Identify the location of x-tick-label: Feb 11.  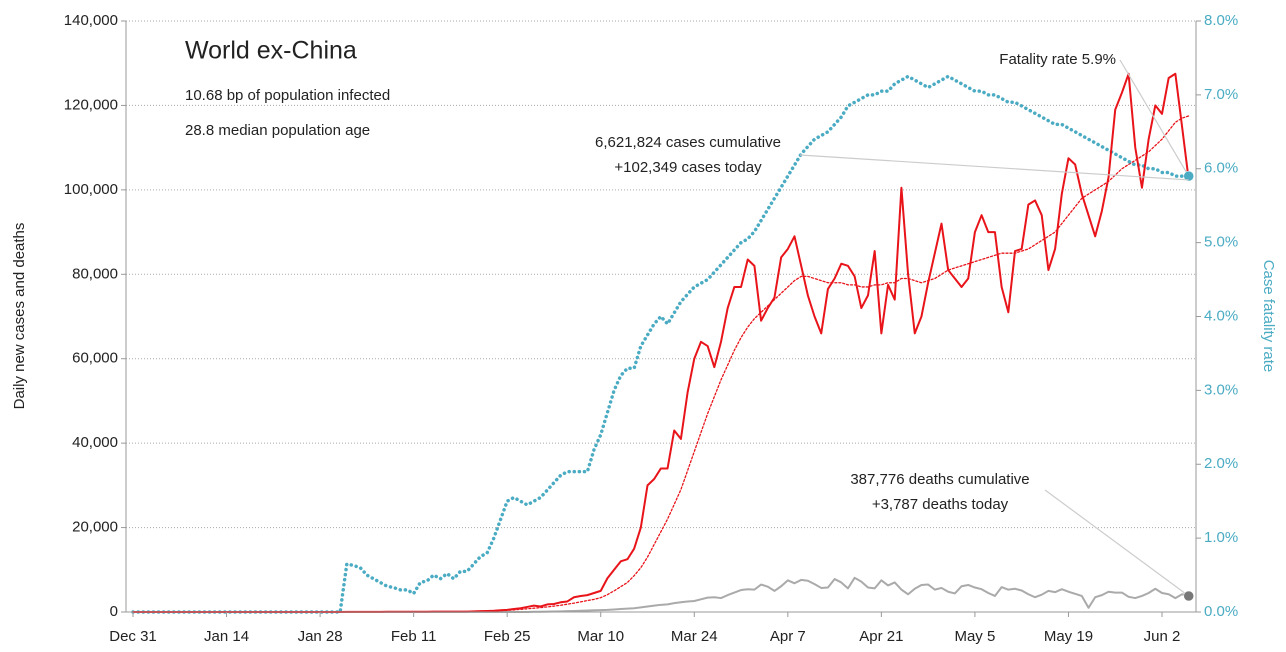
(414, 636).